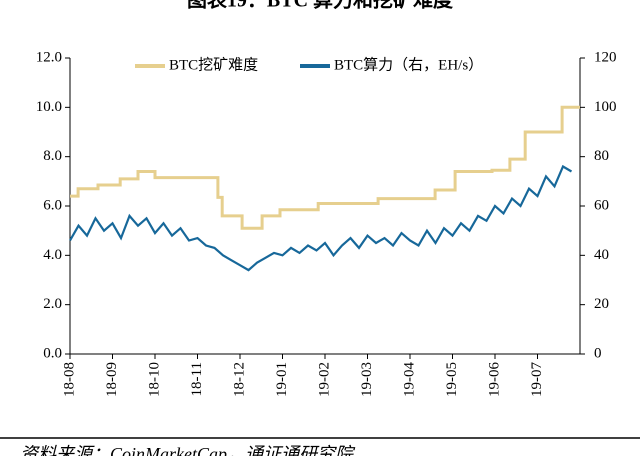  I want to click on x-tick-label: 18-12, so click(239, 379).